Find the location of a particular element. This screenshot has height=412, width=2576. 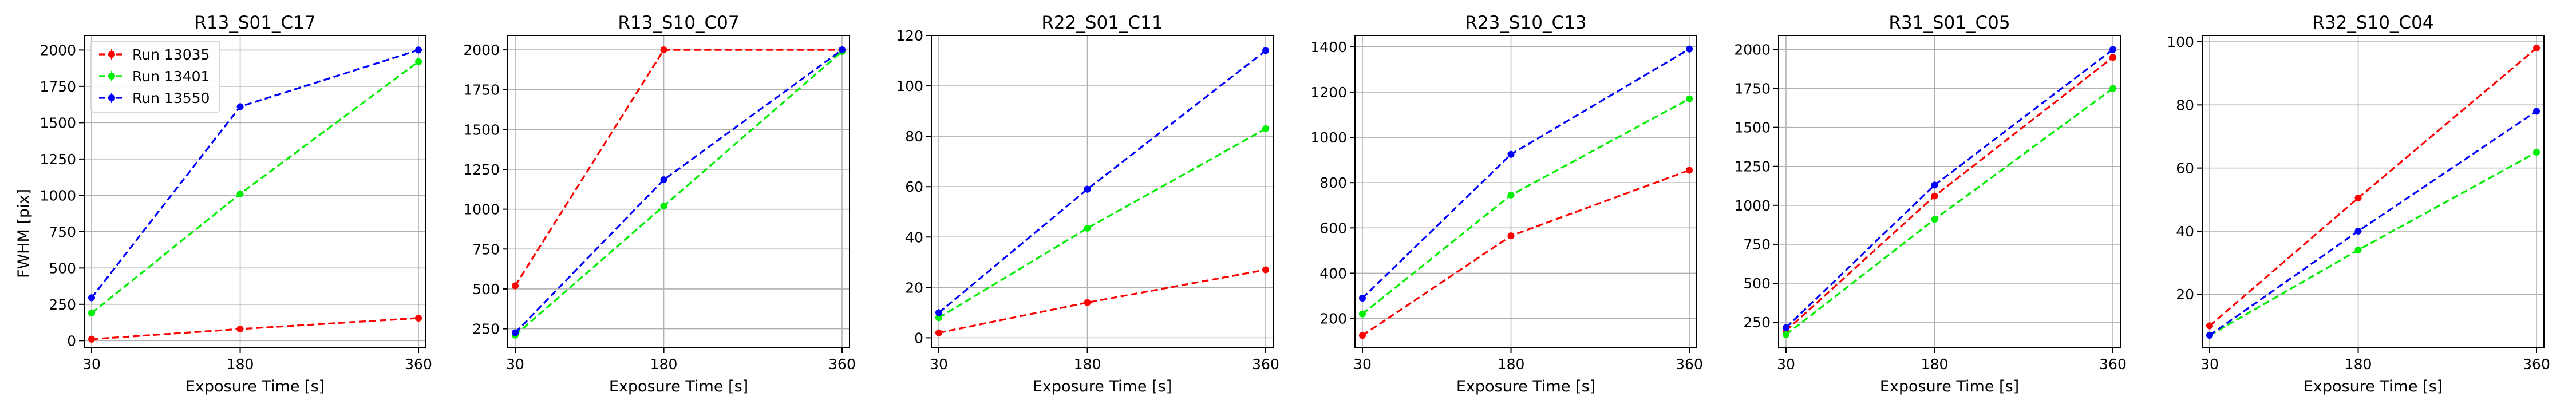

subplot-title: R22_S01_C11 is located at coordinates (1102, 23).